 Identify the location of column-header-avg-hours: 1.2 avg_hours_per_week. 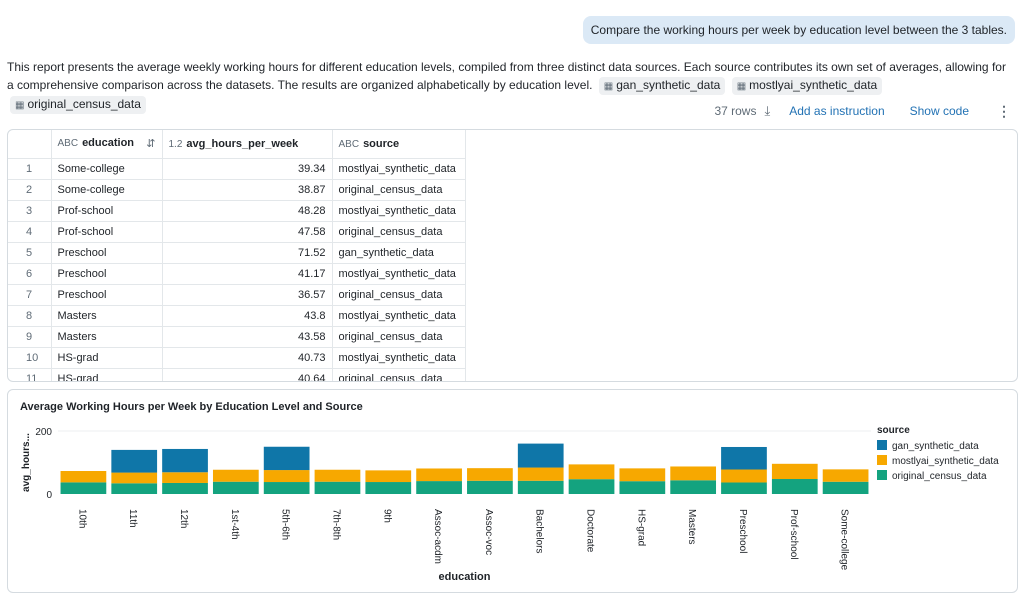
(247, 144).